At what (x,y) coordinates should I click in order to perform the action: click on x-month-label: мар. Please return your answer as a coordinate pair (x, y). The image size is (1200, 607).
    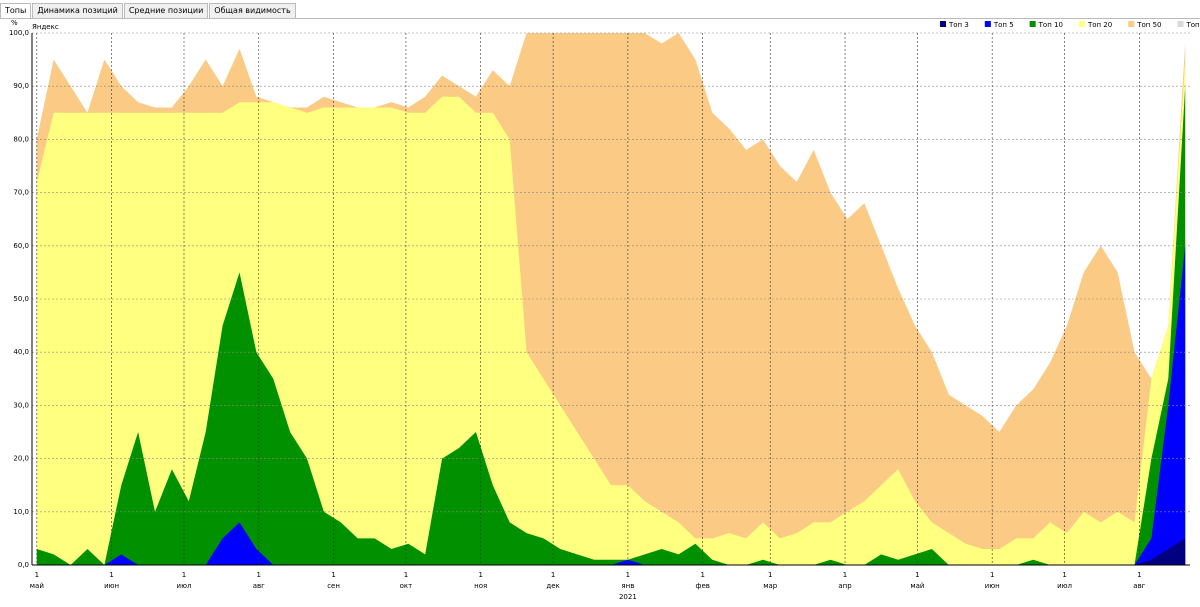
    Looking at the image, I should click on (770, 586).